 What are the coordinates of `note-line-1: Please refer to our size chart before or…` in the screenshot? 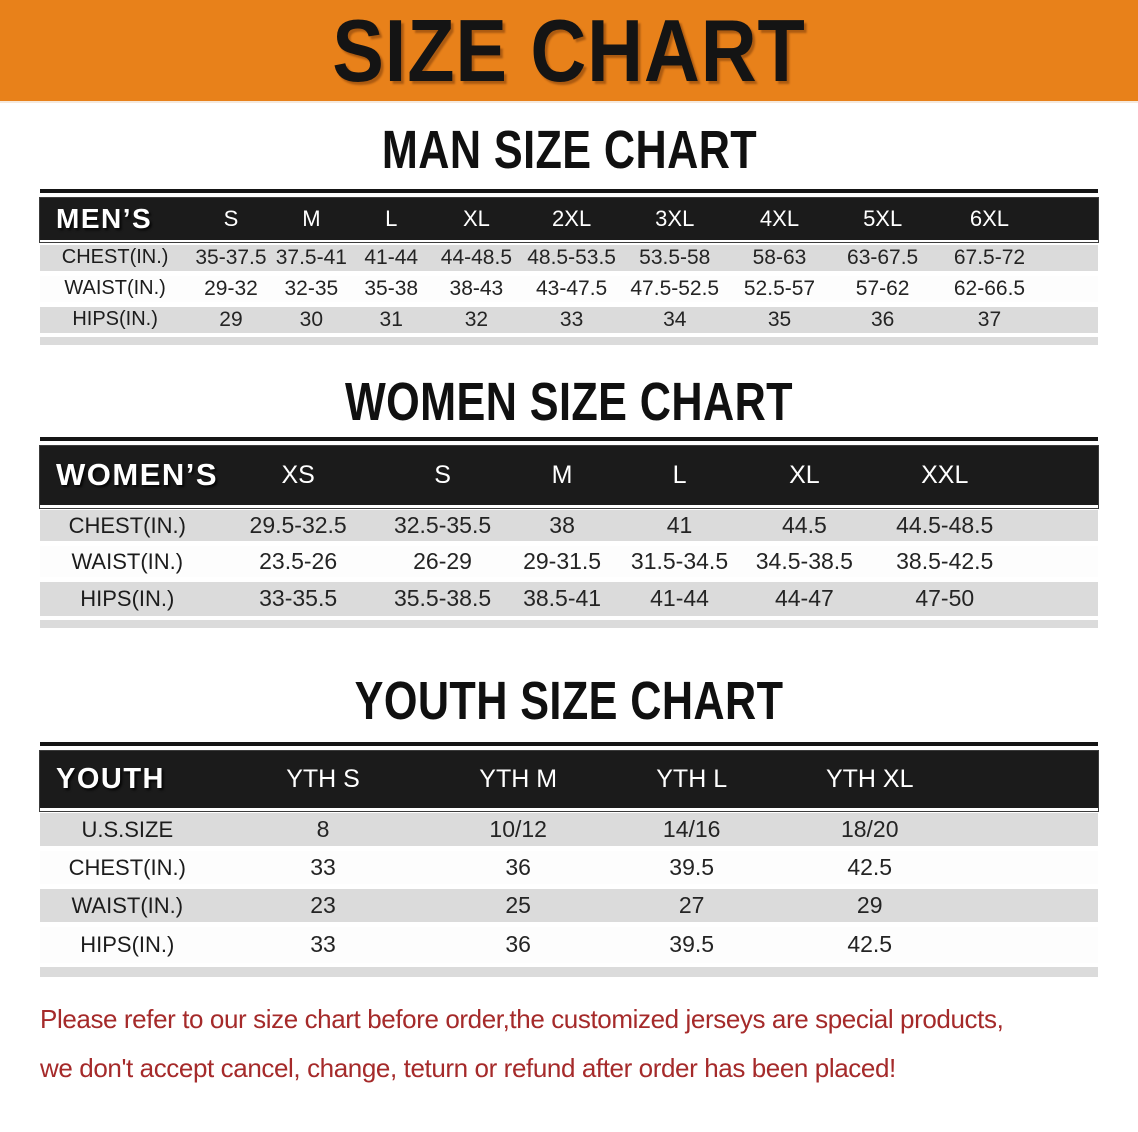 It's located at (522, 1018).